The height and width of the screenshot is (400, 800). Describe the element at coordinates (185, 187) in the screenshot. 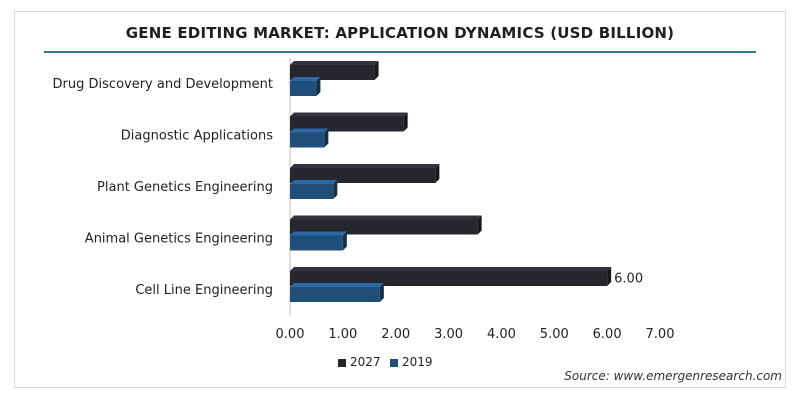

I see `category-label: Plant Genetics Engineering` at that location.